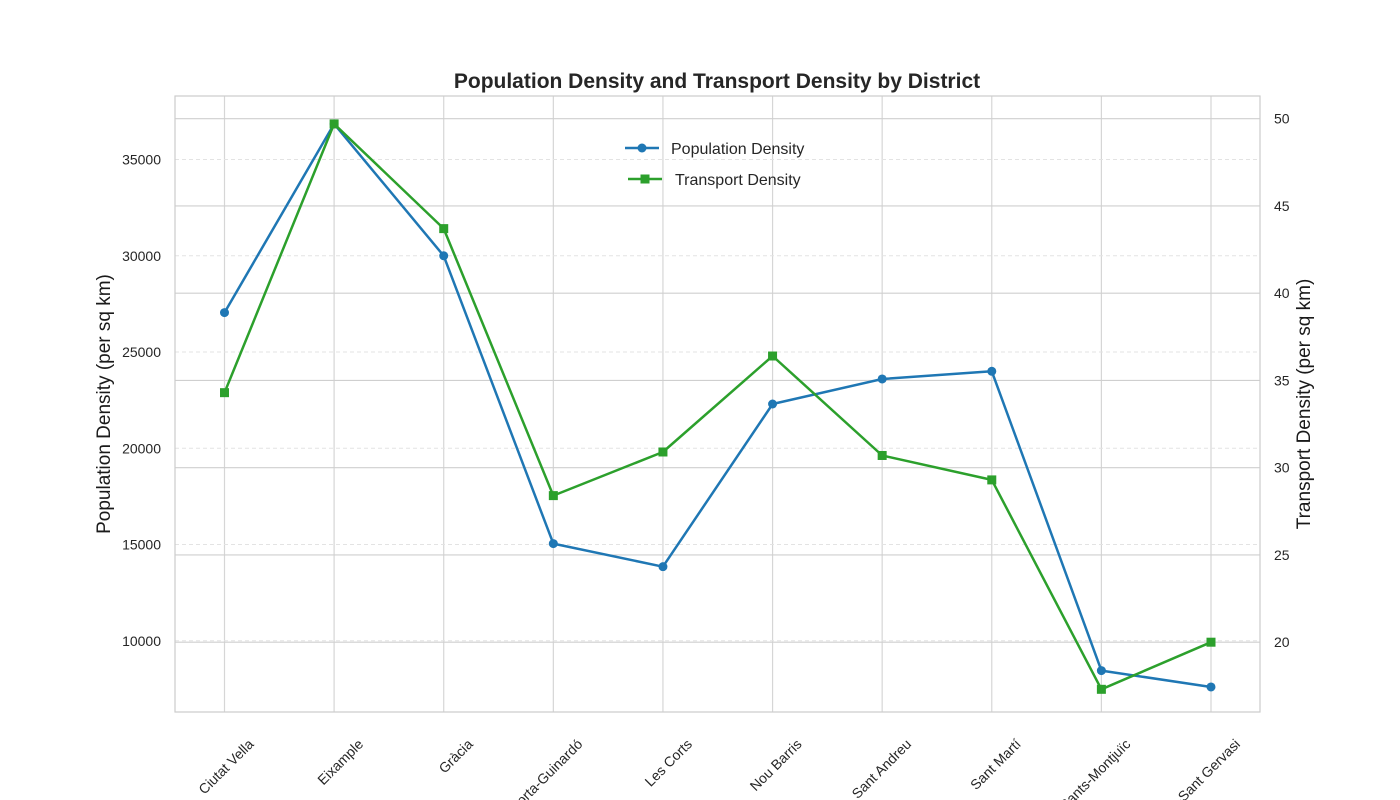 The image size is (1400, 800). What do you see at coordinates (141, 448) in the screenshot?
I see `left-tick-label: 20000` at bounding box center [141, 448].